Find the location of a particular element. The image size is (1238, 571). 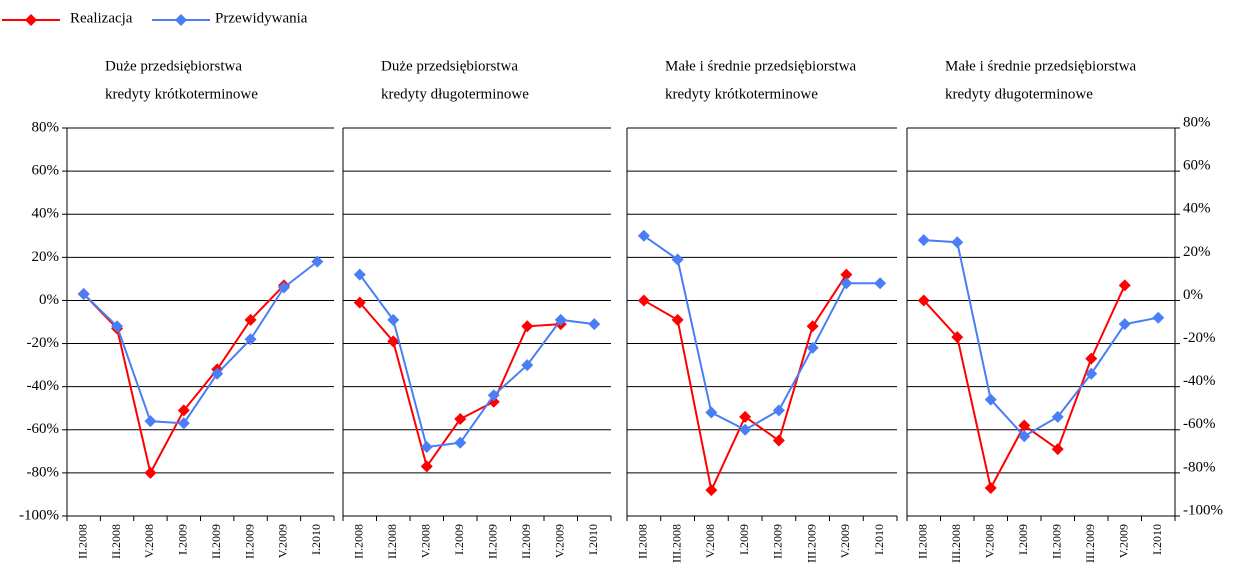

legend-label: Realizacja is located at coordinates (101, 18).